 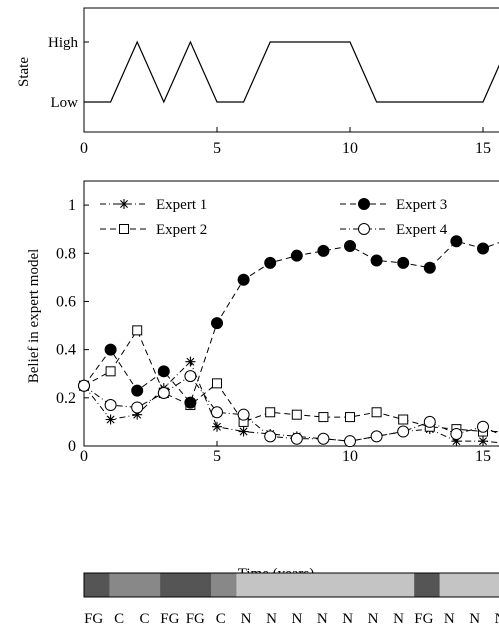 What do you see at coordinates (72, 205) in the screenshot?
I see `belief-ytick-label: 1` at bounding box center [72, 205].